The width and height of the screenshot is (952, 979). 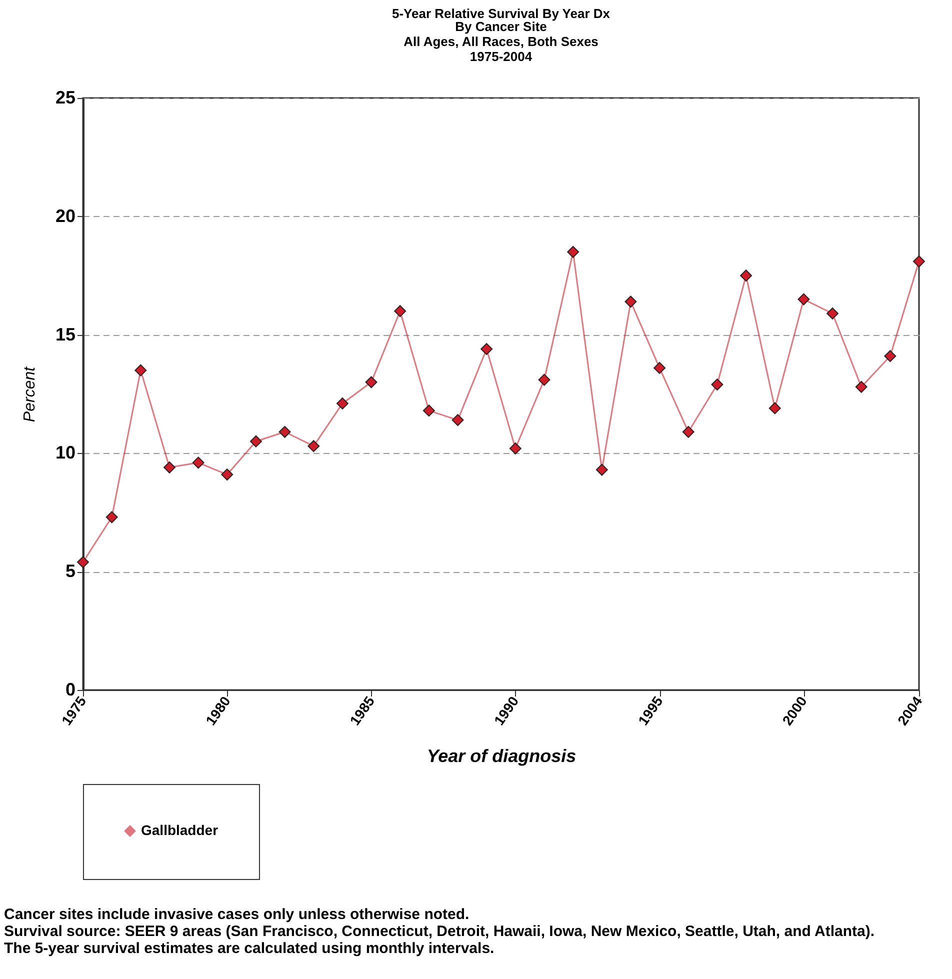 What do you see at coordinates (70, 571) in the screenshot?
I see `y-tick-label: 5` at bounding box center [70, 571].